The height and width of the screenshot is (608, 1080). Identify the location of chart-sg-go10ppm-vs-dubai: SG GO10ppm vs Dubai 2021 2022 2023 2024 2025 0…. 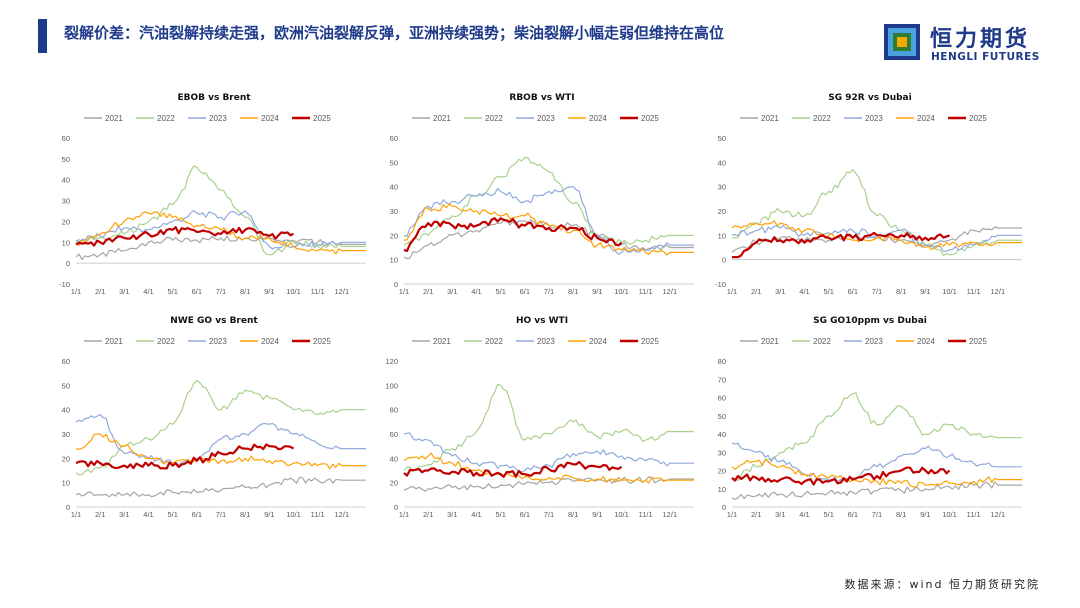
(870, 418).